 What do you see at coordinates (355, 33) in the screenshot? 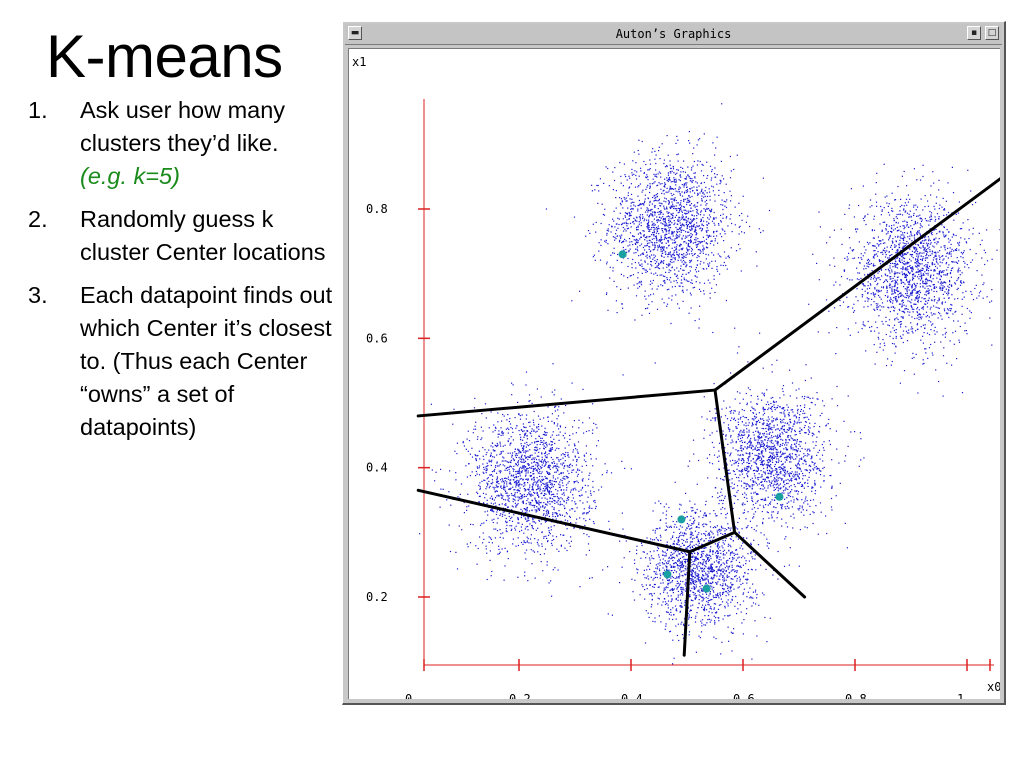
I see `window-menu-icon: ▬` at bounding box center [355, 33].